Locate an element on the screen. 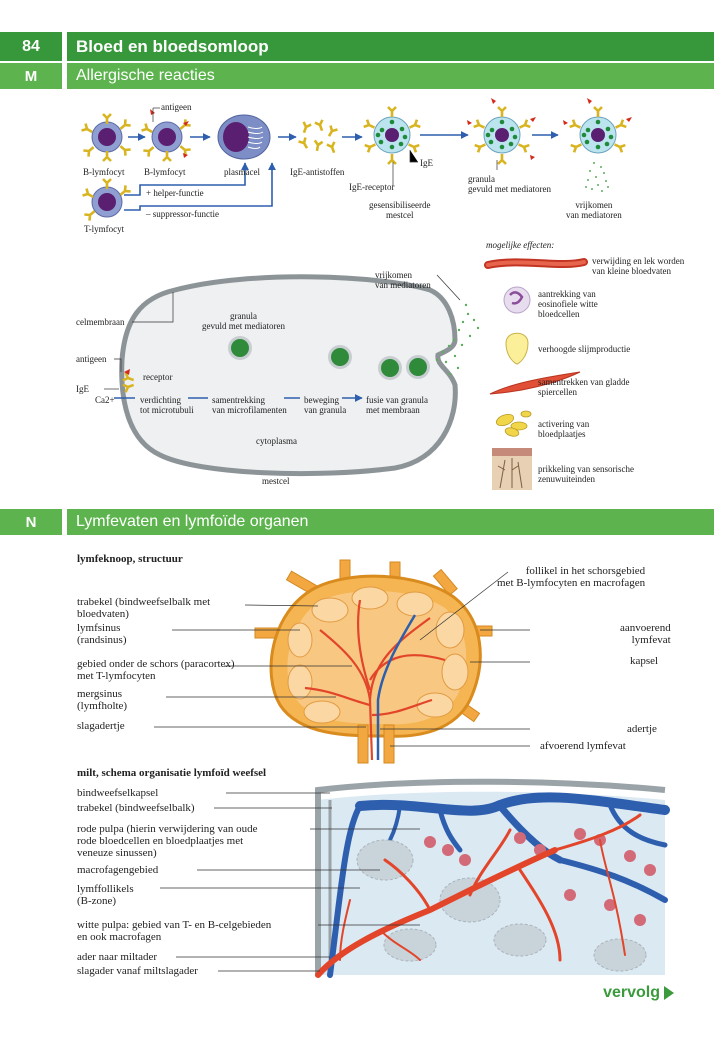  label-ige-top: IgE is located at coordinates (426, 163).